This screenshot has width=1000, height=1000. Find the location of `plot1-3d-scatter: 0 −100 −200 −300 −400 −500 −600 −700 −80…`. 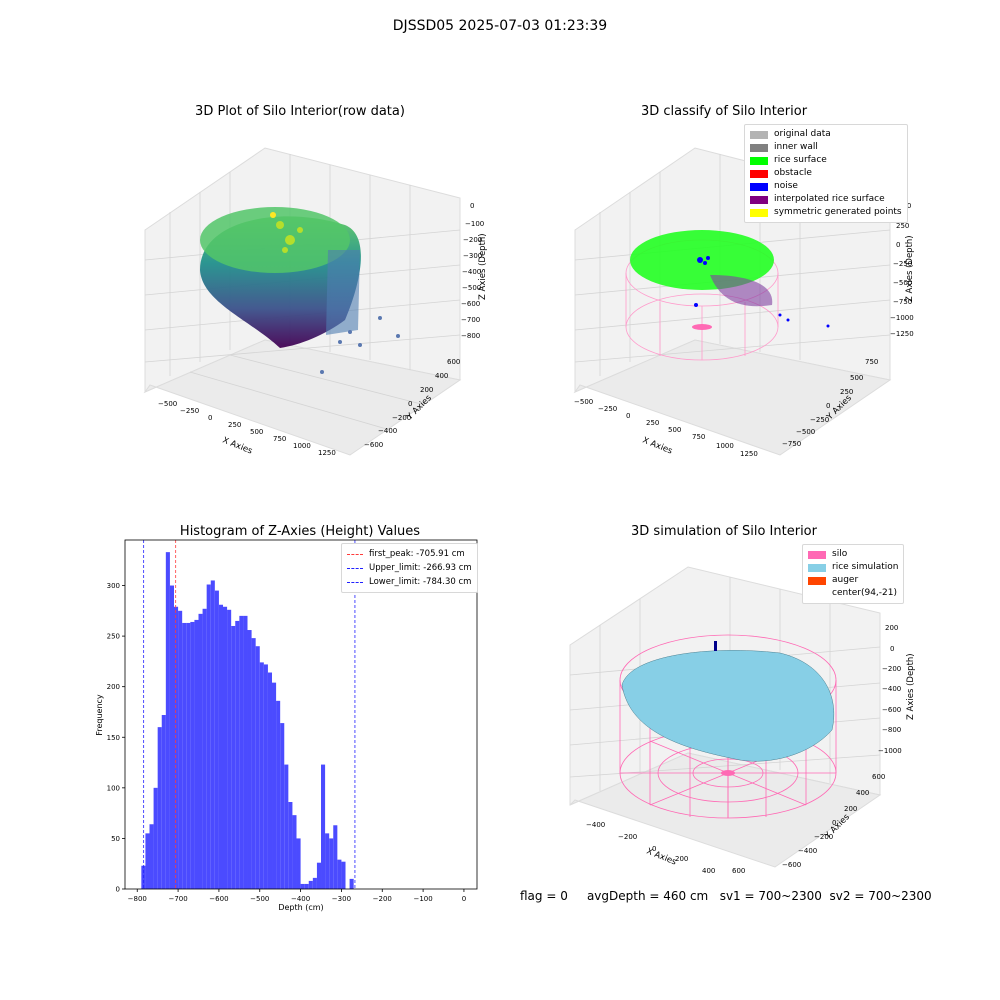

plot1-3d-scatter: 0 −100 −200 −300 −400 −500 −600 −700 −80… is located at coordinates (315, 302).